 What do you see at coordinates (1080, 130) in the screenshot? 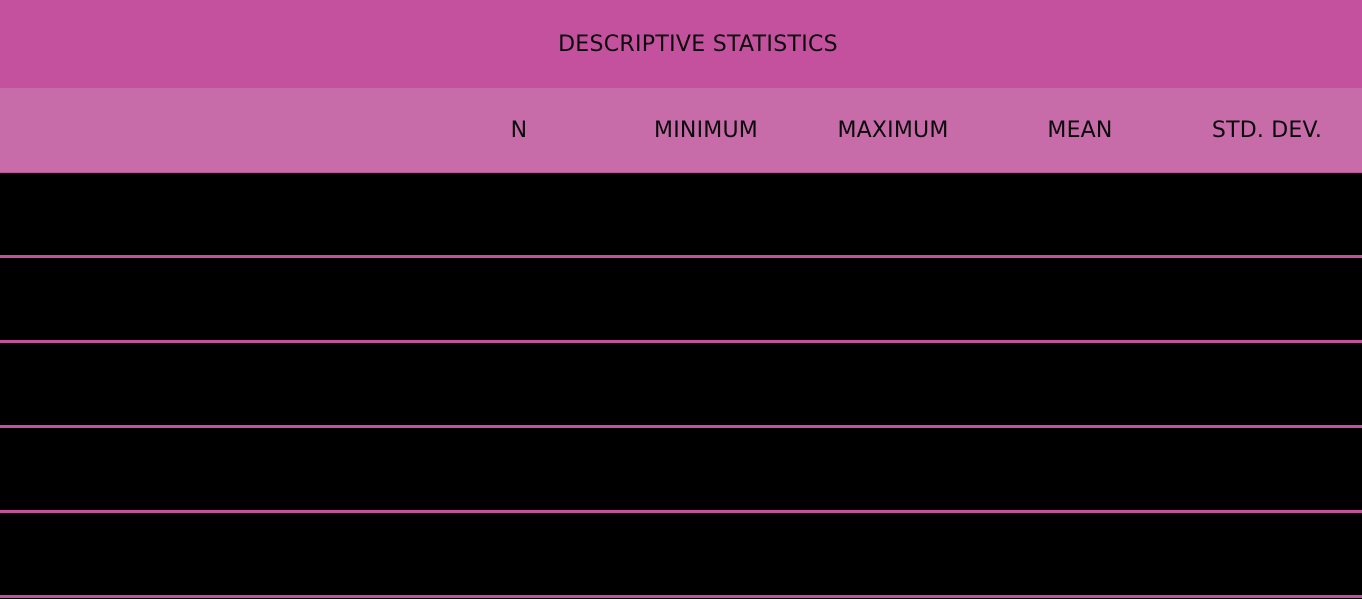
I see `column-header-mean: MEAN` at bounding box center [1080, 130].